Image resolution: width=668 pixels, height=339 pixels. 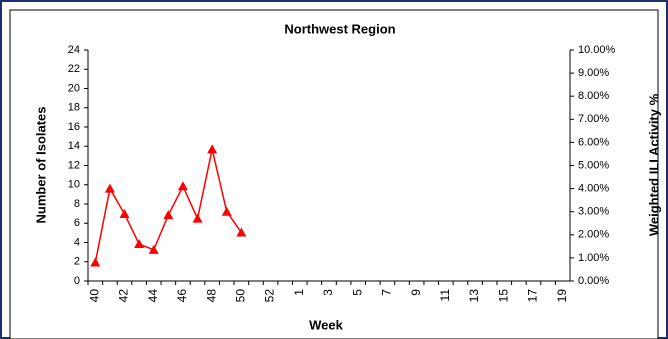 I want to click on x-tick-label: 11, so click(x=445, y=295).